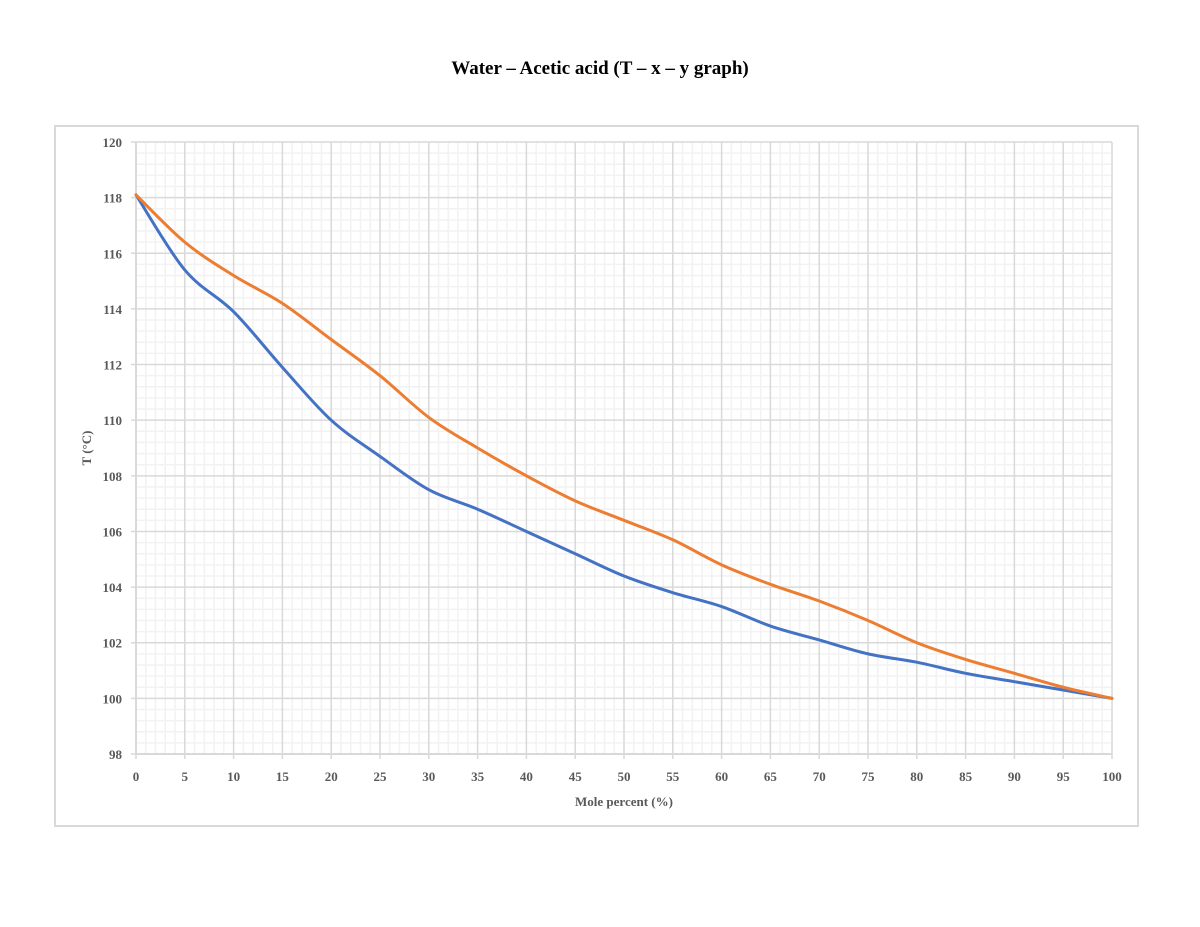 This screenshot has width=1200, height=927. I want to click on y-tick-label: 118, so click(112, 198).